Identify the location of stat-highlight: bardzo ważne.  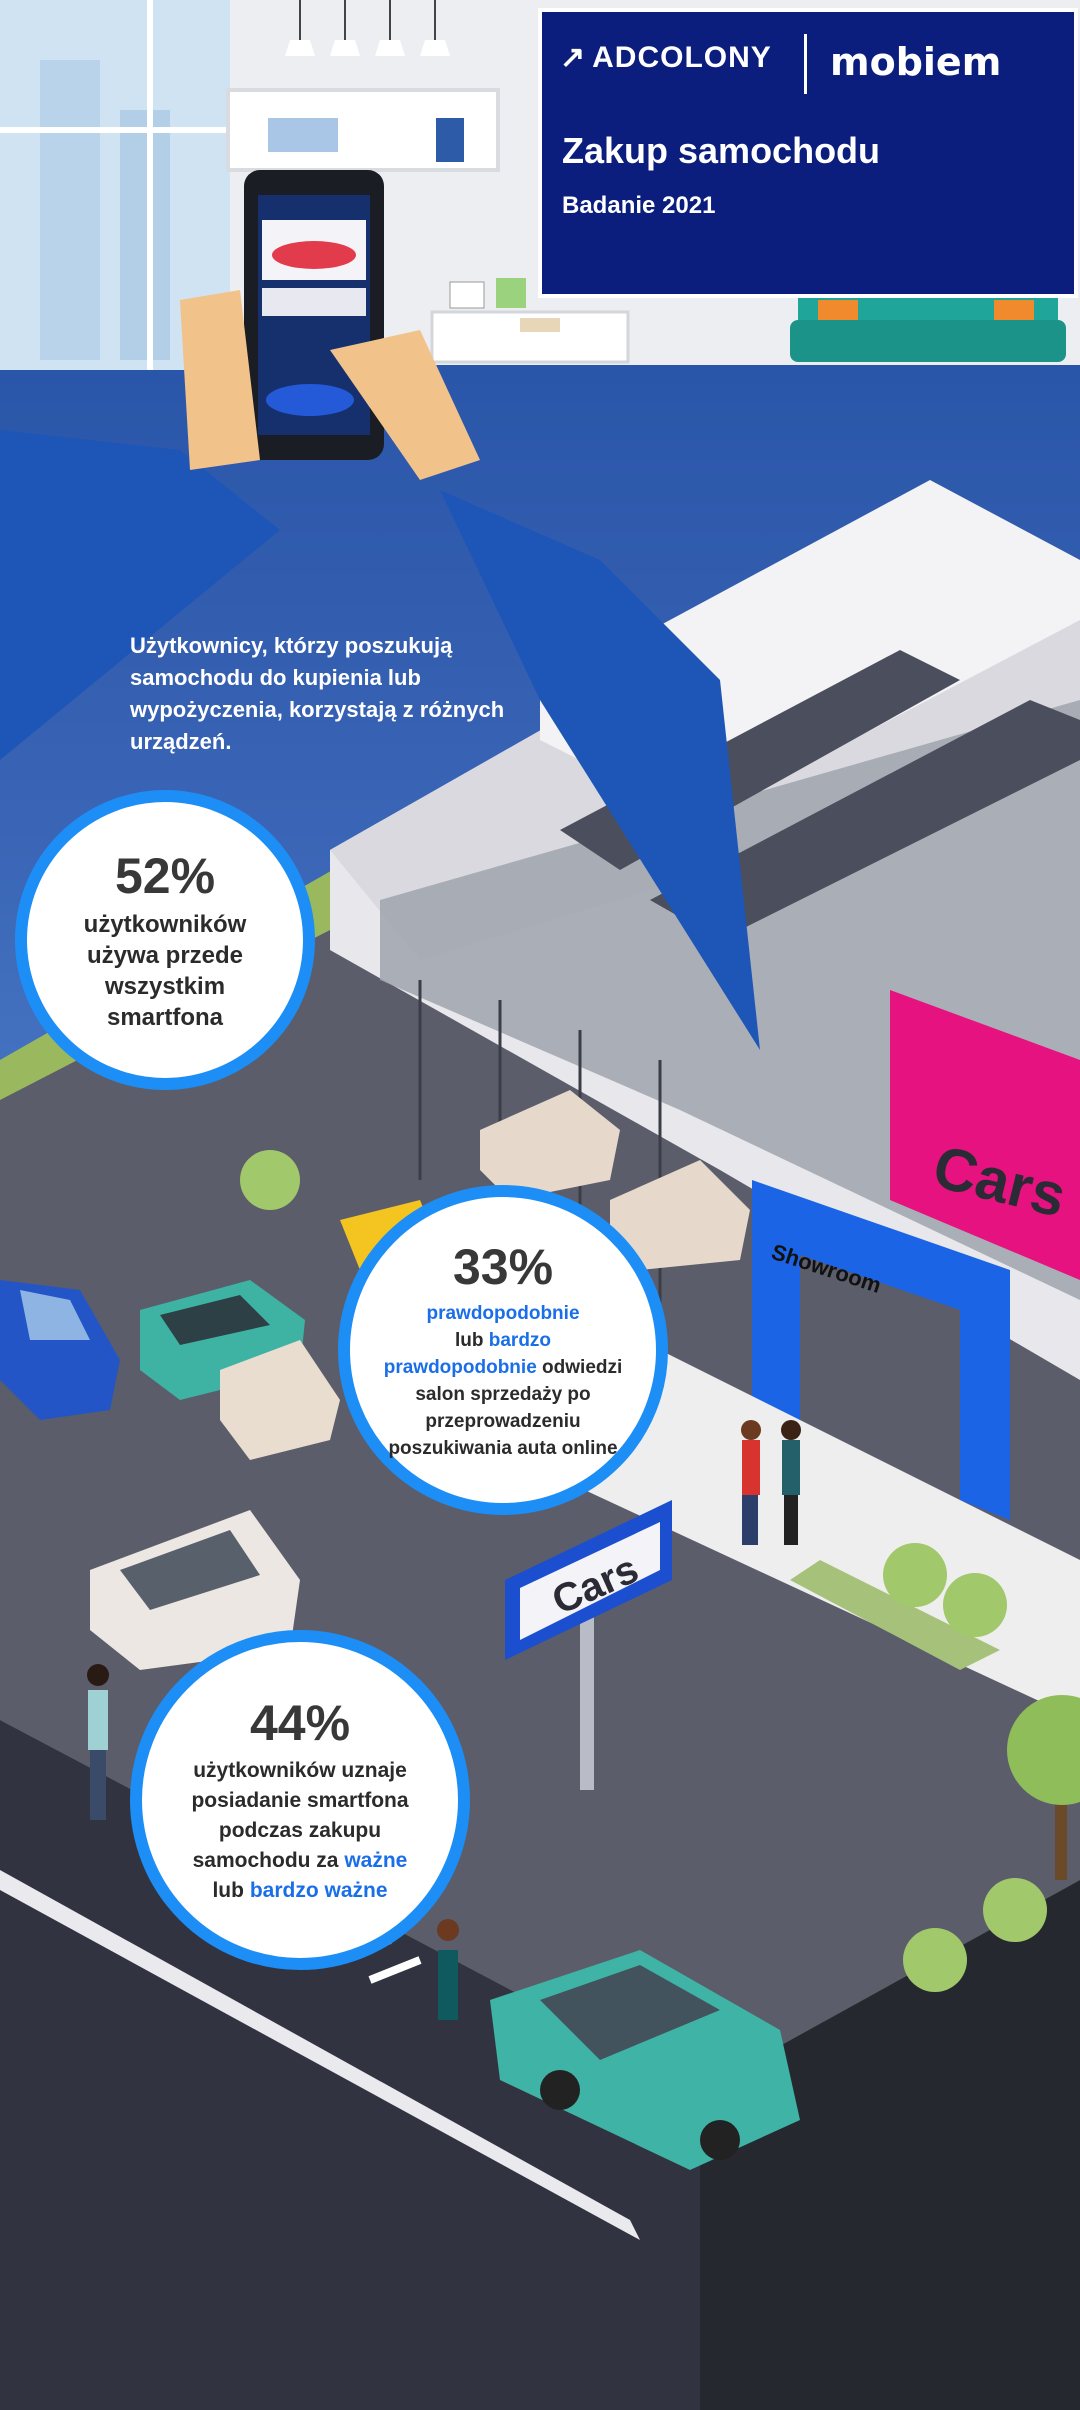
(318, 1890).